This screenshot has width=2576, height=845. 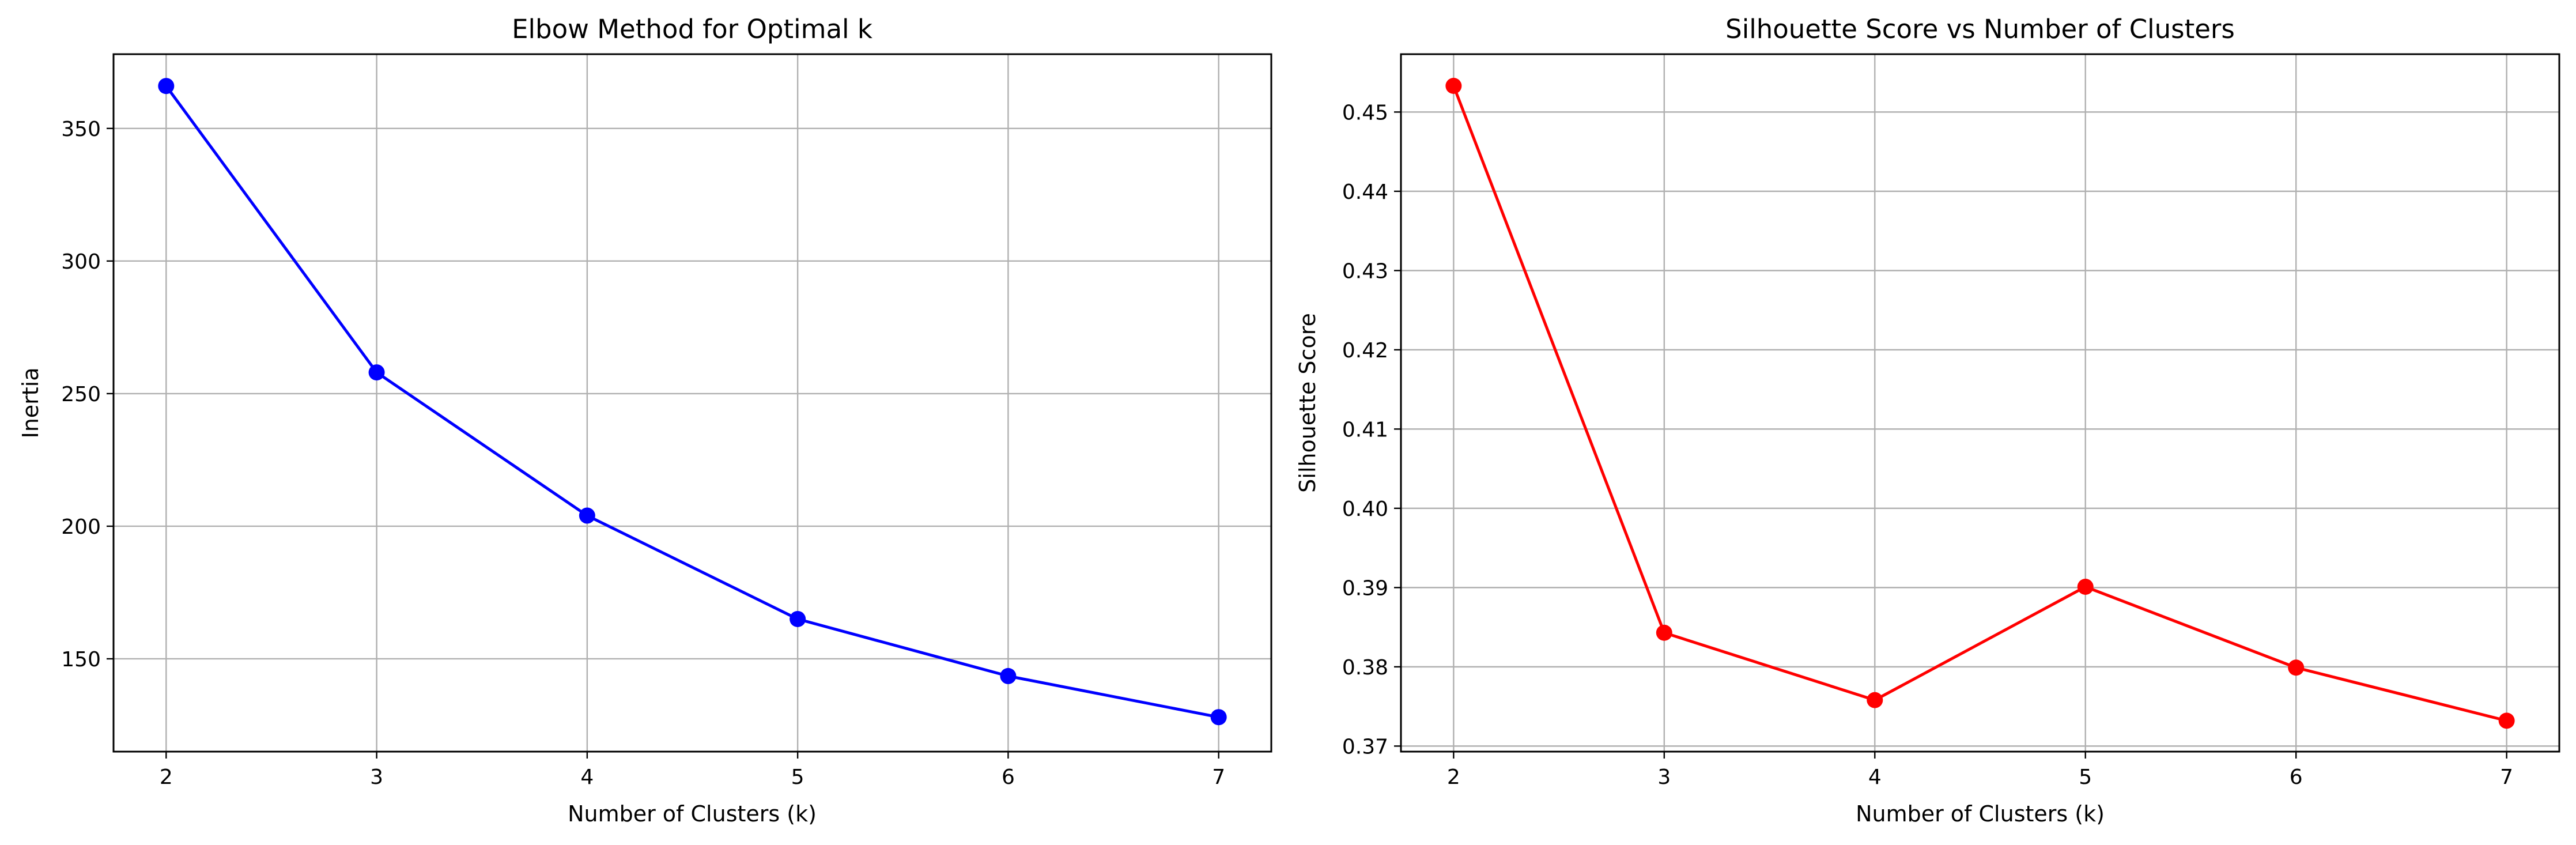 What do you see at coordinates (692, 814) in the screenshot?
I see `elbow-x-axis-label: Number of Clusters (k)` at bounding box center [692, 814].